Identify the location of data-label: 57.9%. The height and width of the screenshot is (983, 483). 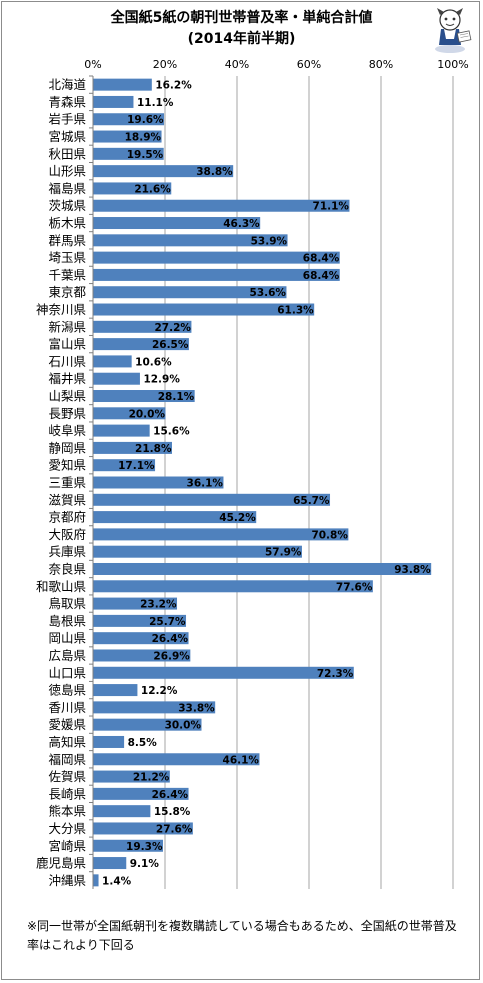
(283, 553).